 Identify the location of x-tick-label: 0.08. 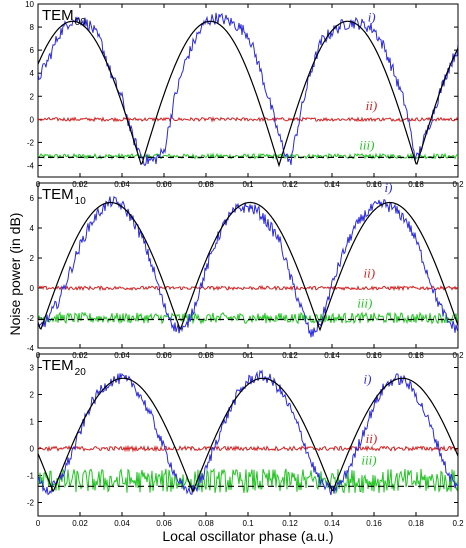
(206, 523).